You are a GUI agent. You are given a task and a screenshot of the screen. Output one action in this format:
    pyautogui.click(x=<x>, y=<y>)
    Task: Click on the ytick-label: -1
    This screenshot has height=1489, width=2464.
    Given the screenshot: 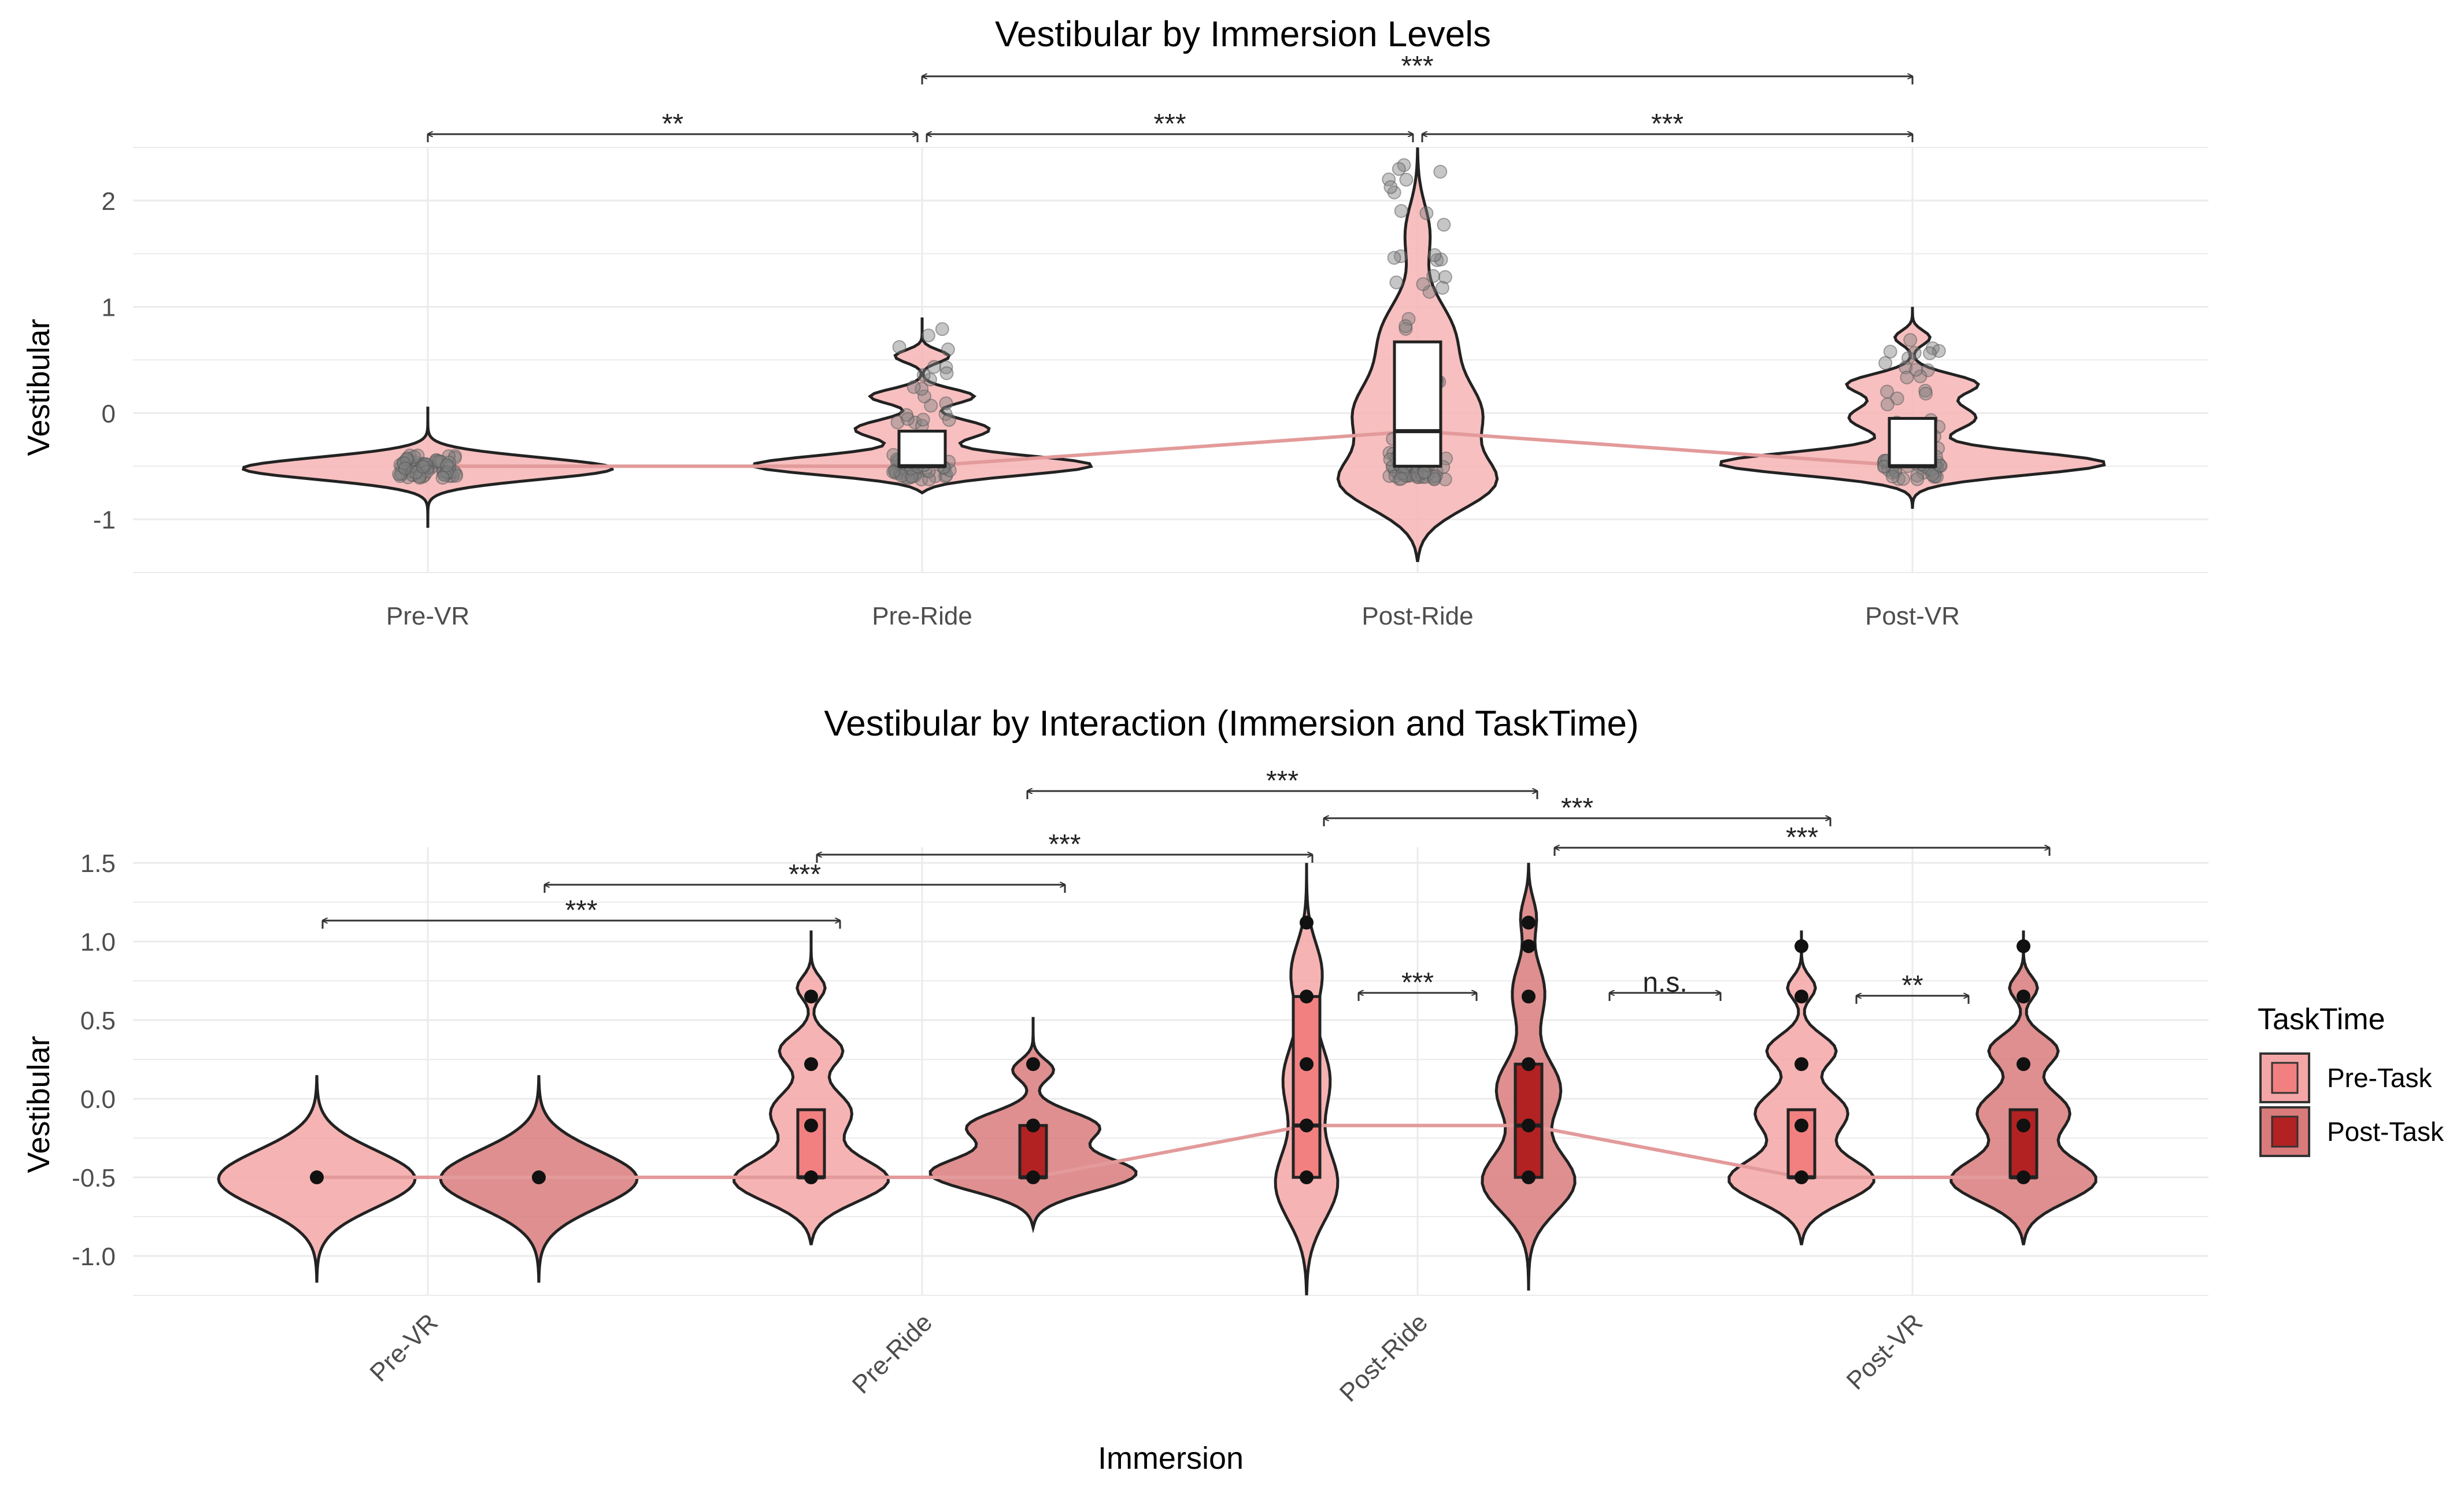 What is the action you would take?
    pyautogui.click(x=104, y=520)
    